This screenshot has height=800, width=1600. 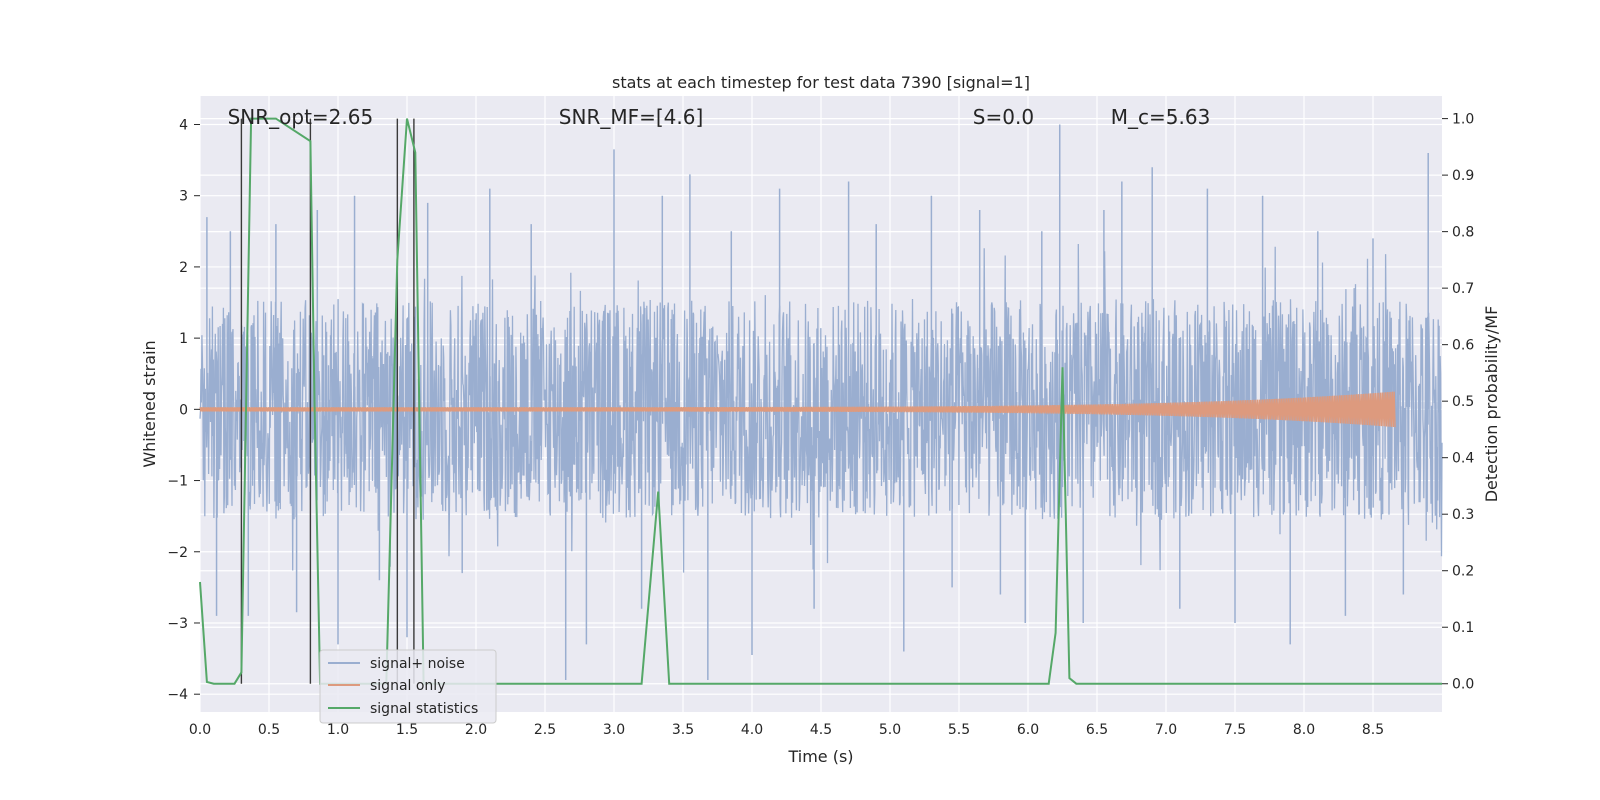 I want to click on x-tick-label: 1.0, so click(x=338, y=730).